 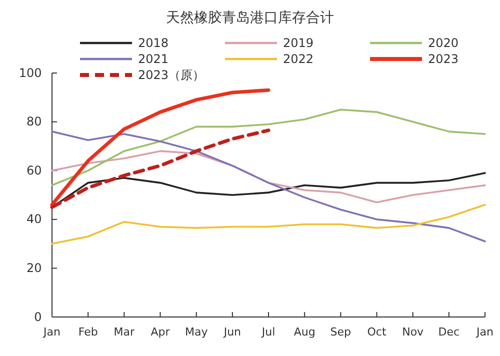 I want to click on x-tick-label: Jun, so click(x=232, y=331).